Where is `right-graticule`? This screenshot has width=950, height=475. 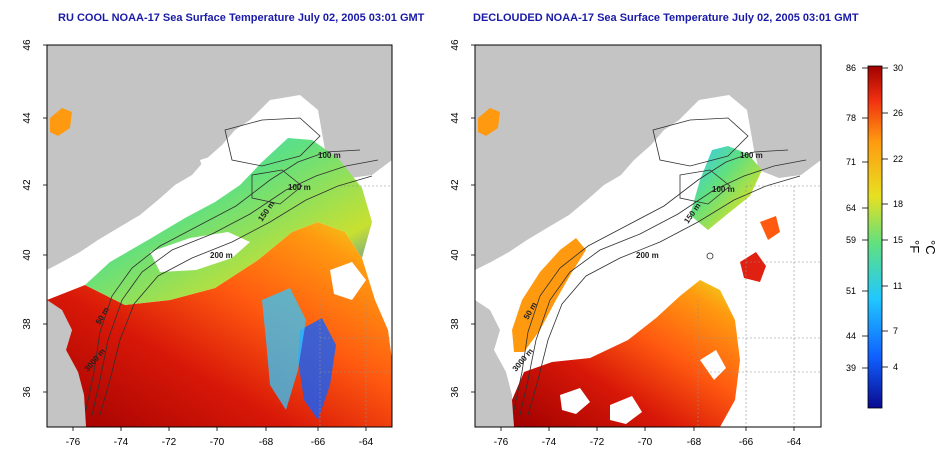 right-graticule is located at coordinates (759, 306).